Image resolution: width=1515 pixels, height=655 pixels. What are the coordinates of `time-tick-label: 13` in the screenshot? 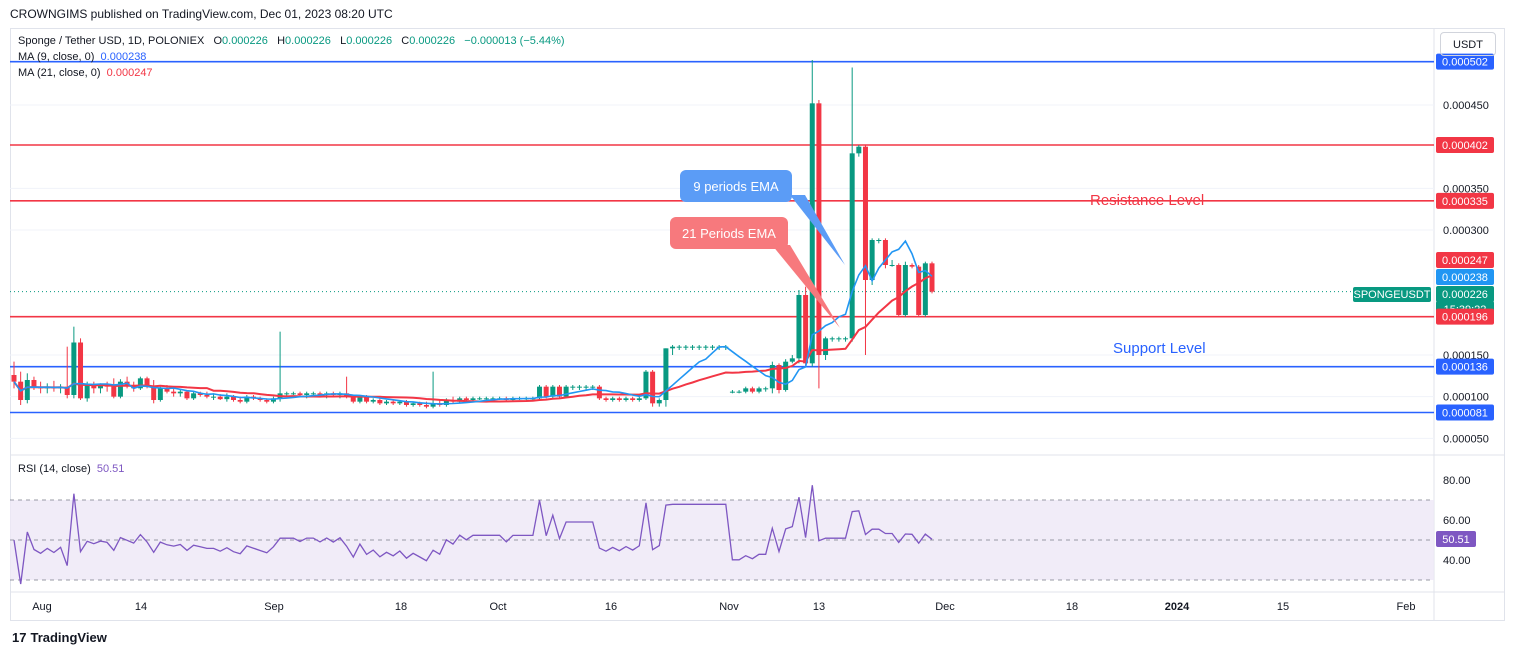 It's located at (819, 607).